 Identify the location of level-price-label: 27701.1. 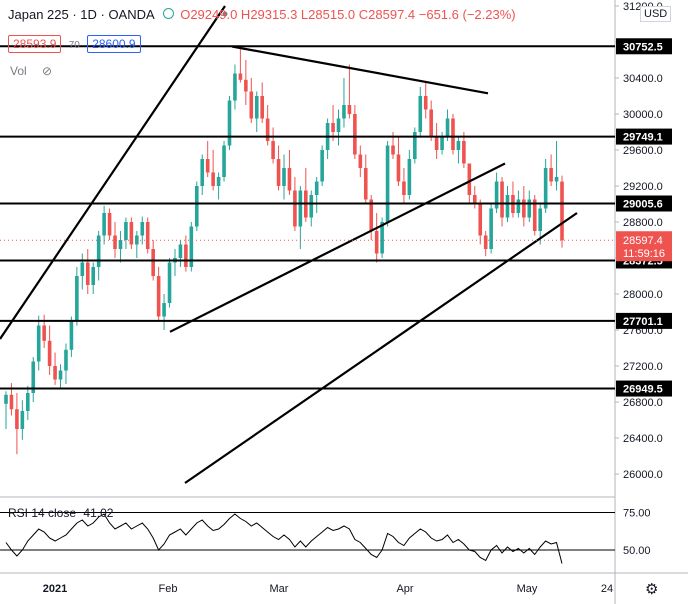
(643, 322).